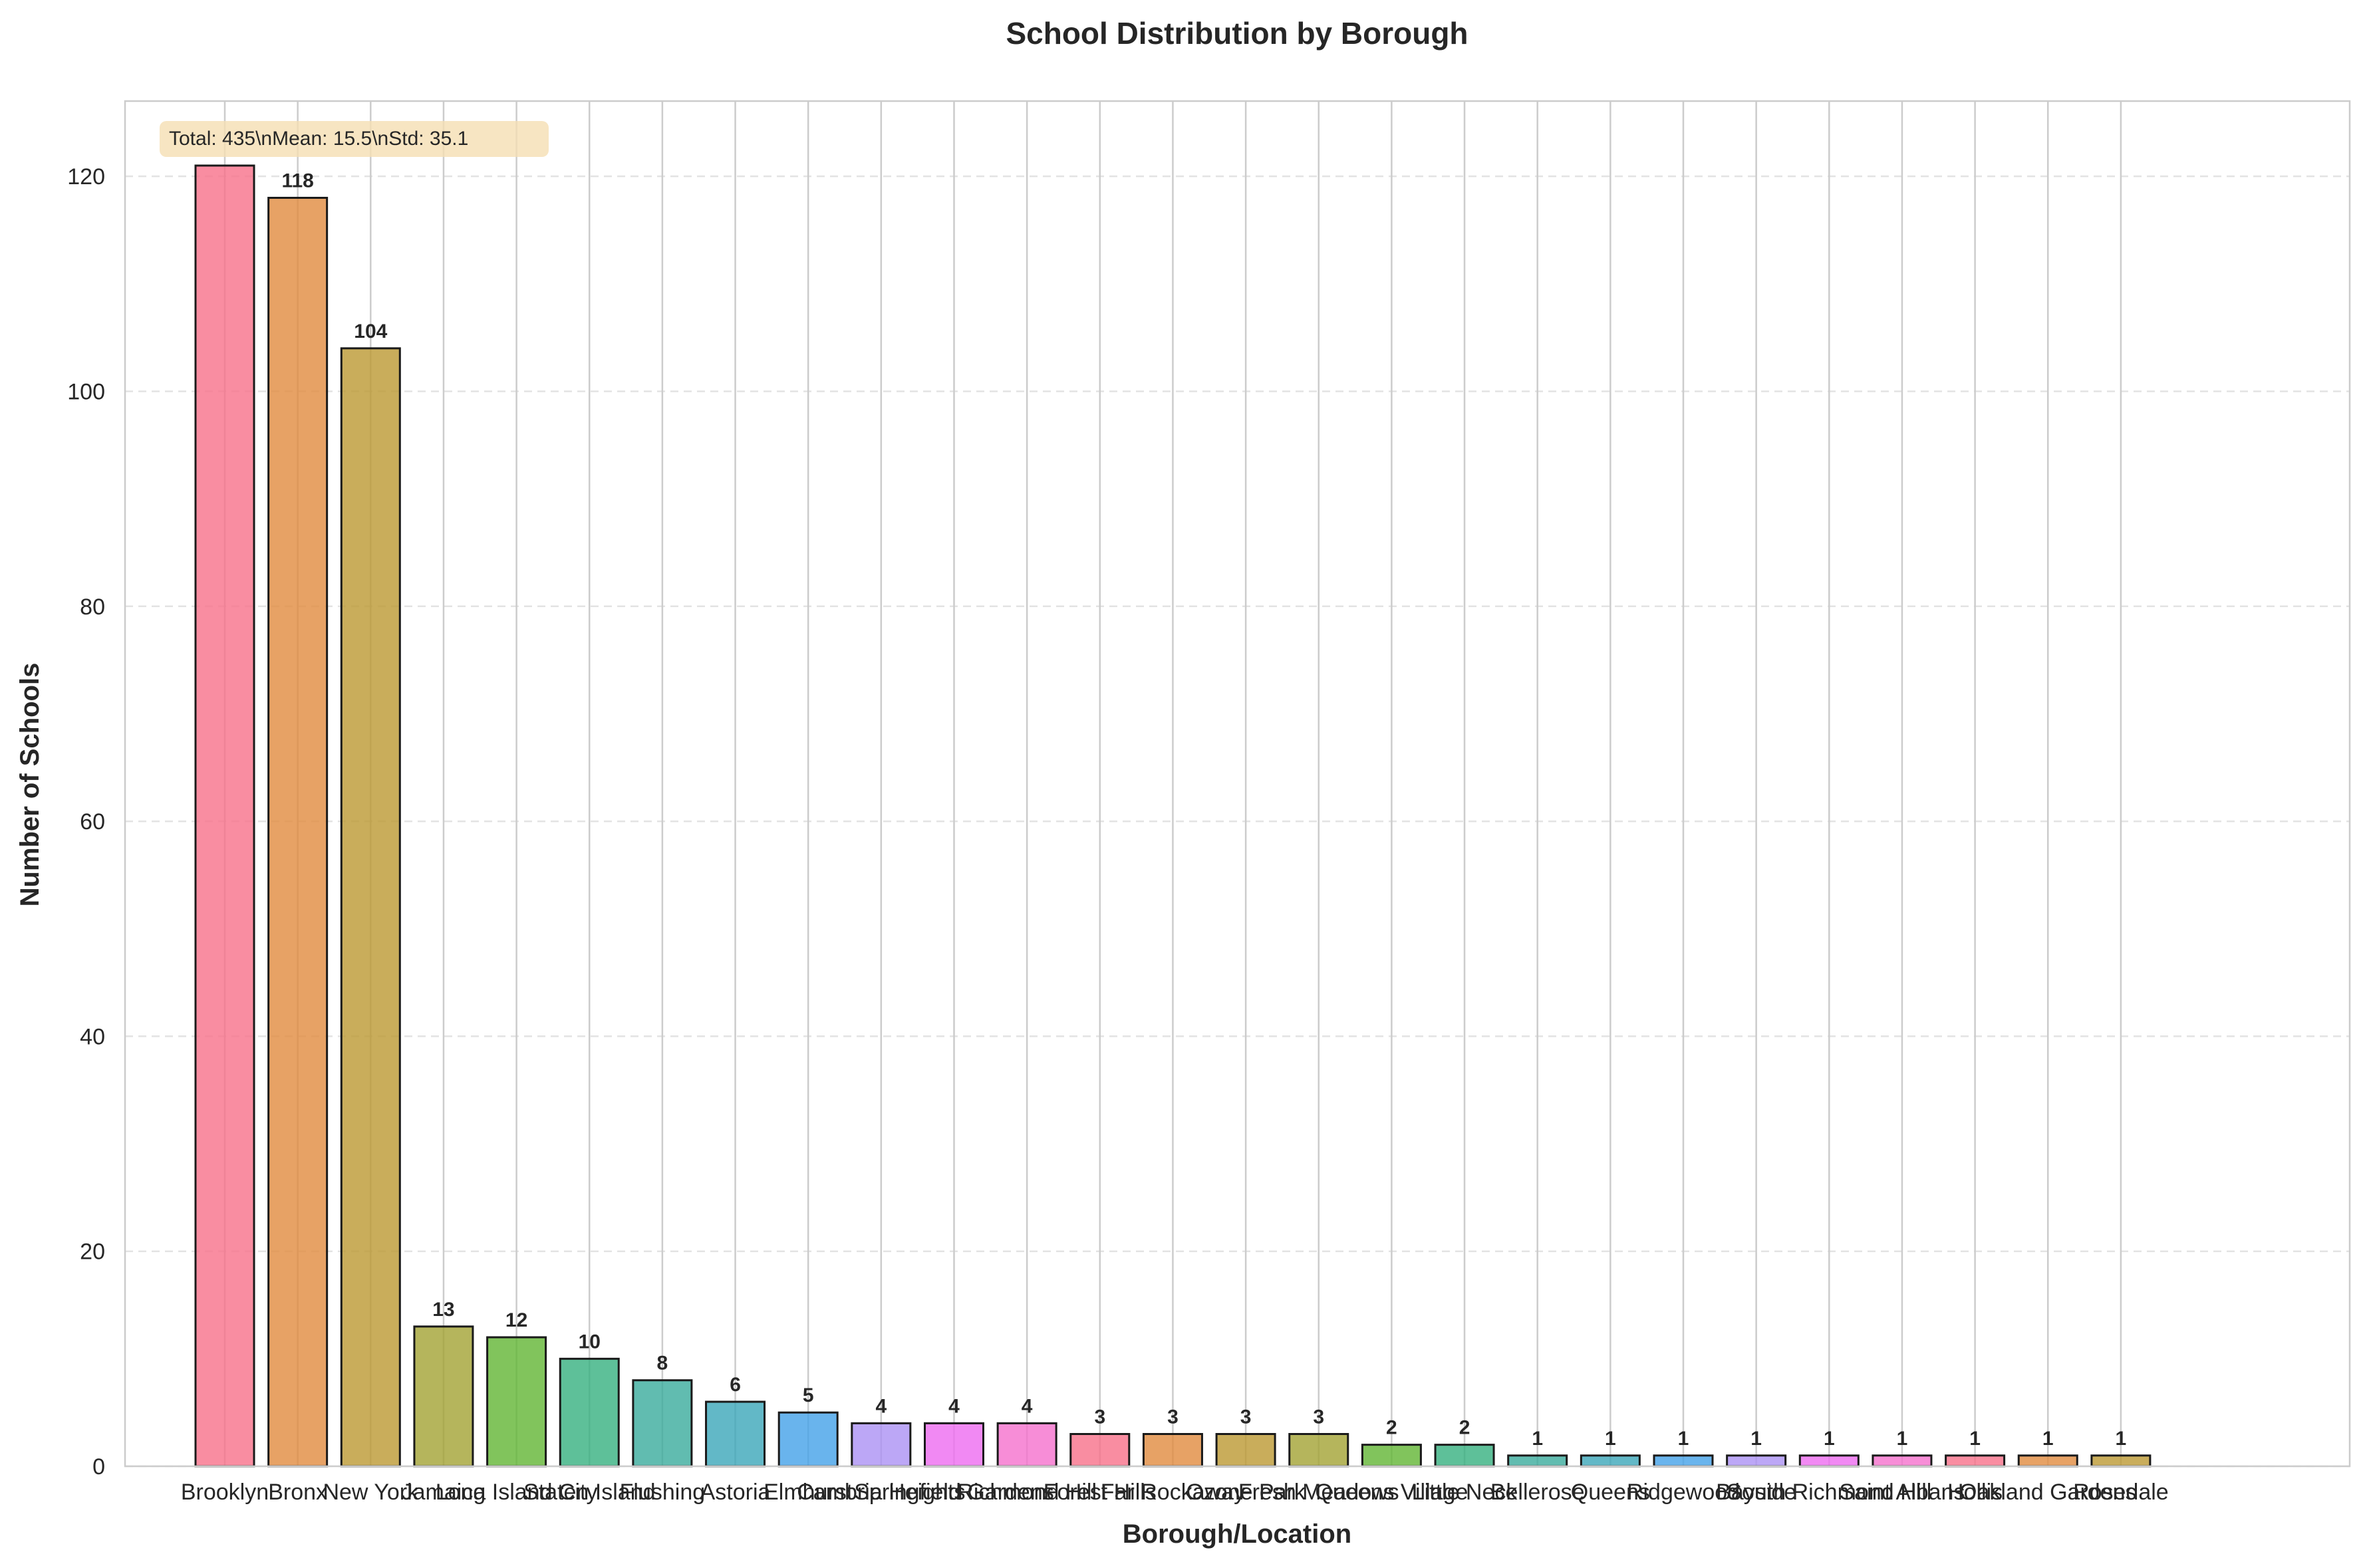 This screenshot has width=2367, height=1568. Describe the element at coordinates (92, 822) in the screenshot. I see `y-tick-label: 60` at that location.